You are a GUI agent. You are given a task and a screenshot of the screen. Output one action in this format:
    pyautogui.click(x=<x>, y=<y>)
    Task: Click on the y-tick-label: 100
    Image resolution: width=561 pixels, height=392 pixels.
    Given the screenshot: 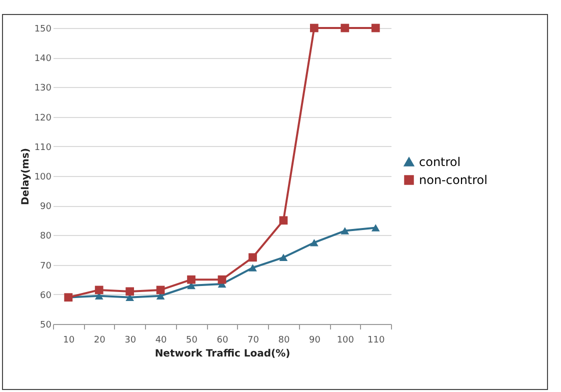 What is the action you would take?
    pyautogui.click(x=43, y=177)
    